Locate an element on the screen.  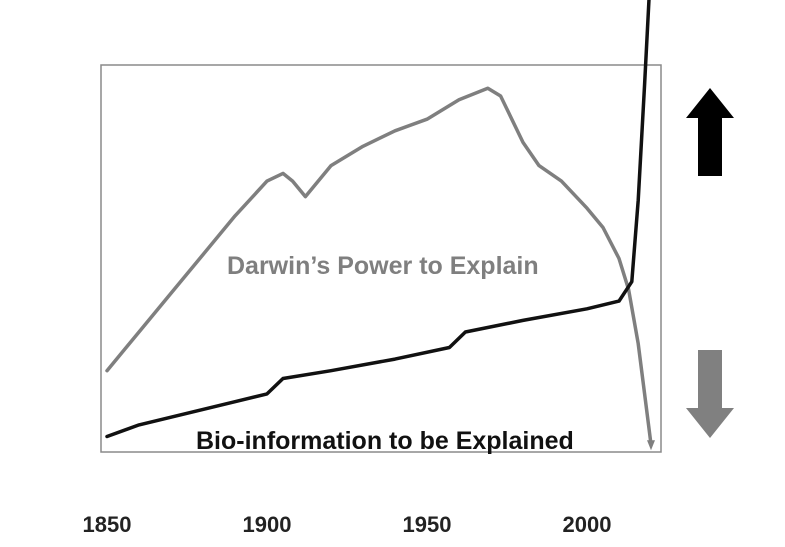
up-arrow-icon is located at coordinates (710, 132).